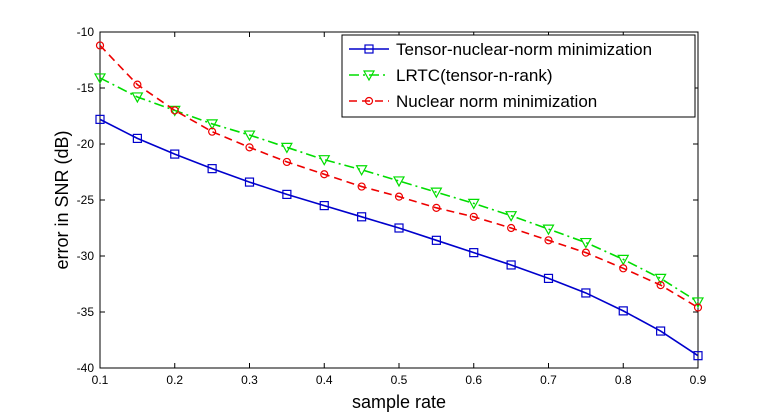 The height and width of the screenshot is (414, 770). What do you see at coordinates (496, 101) in the screenshot?
I see `legend-label: Nuclear norm minimization` at bounding box center [496, 101].